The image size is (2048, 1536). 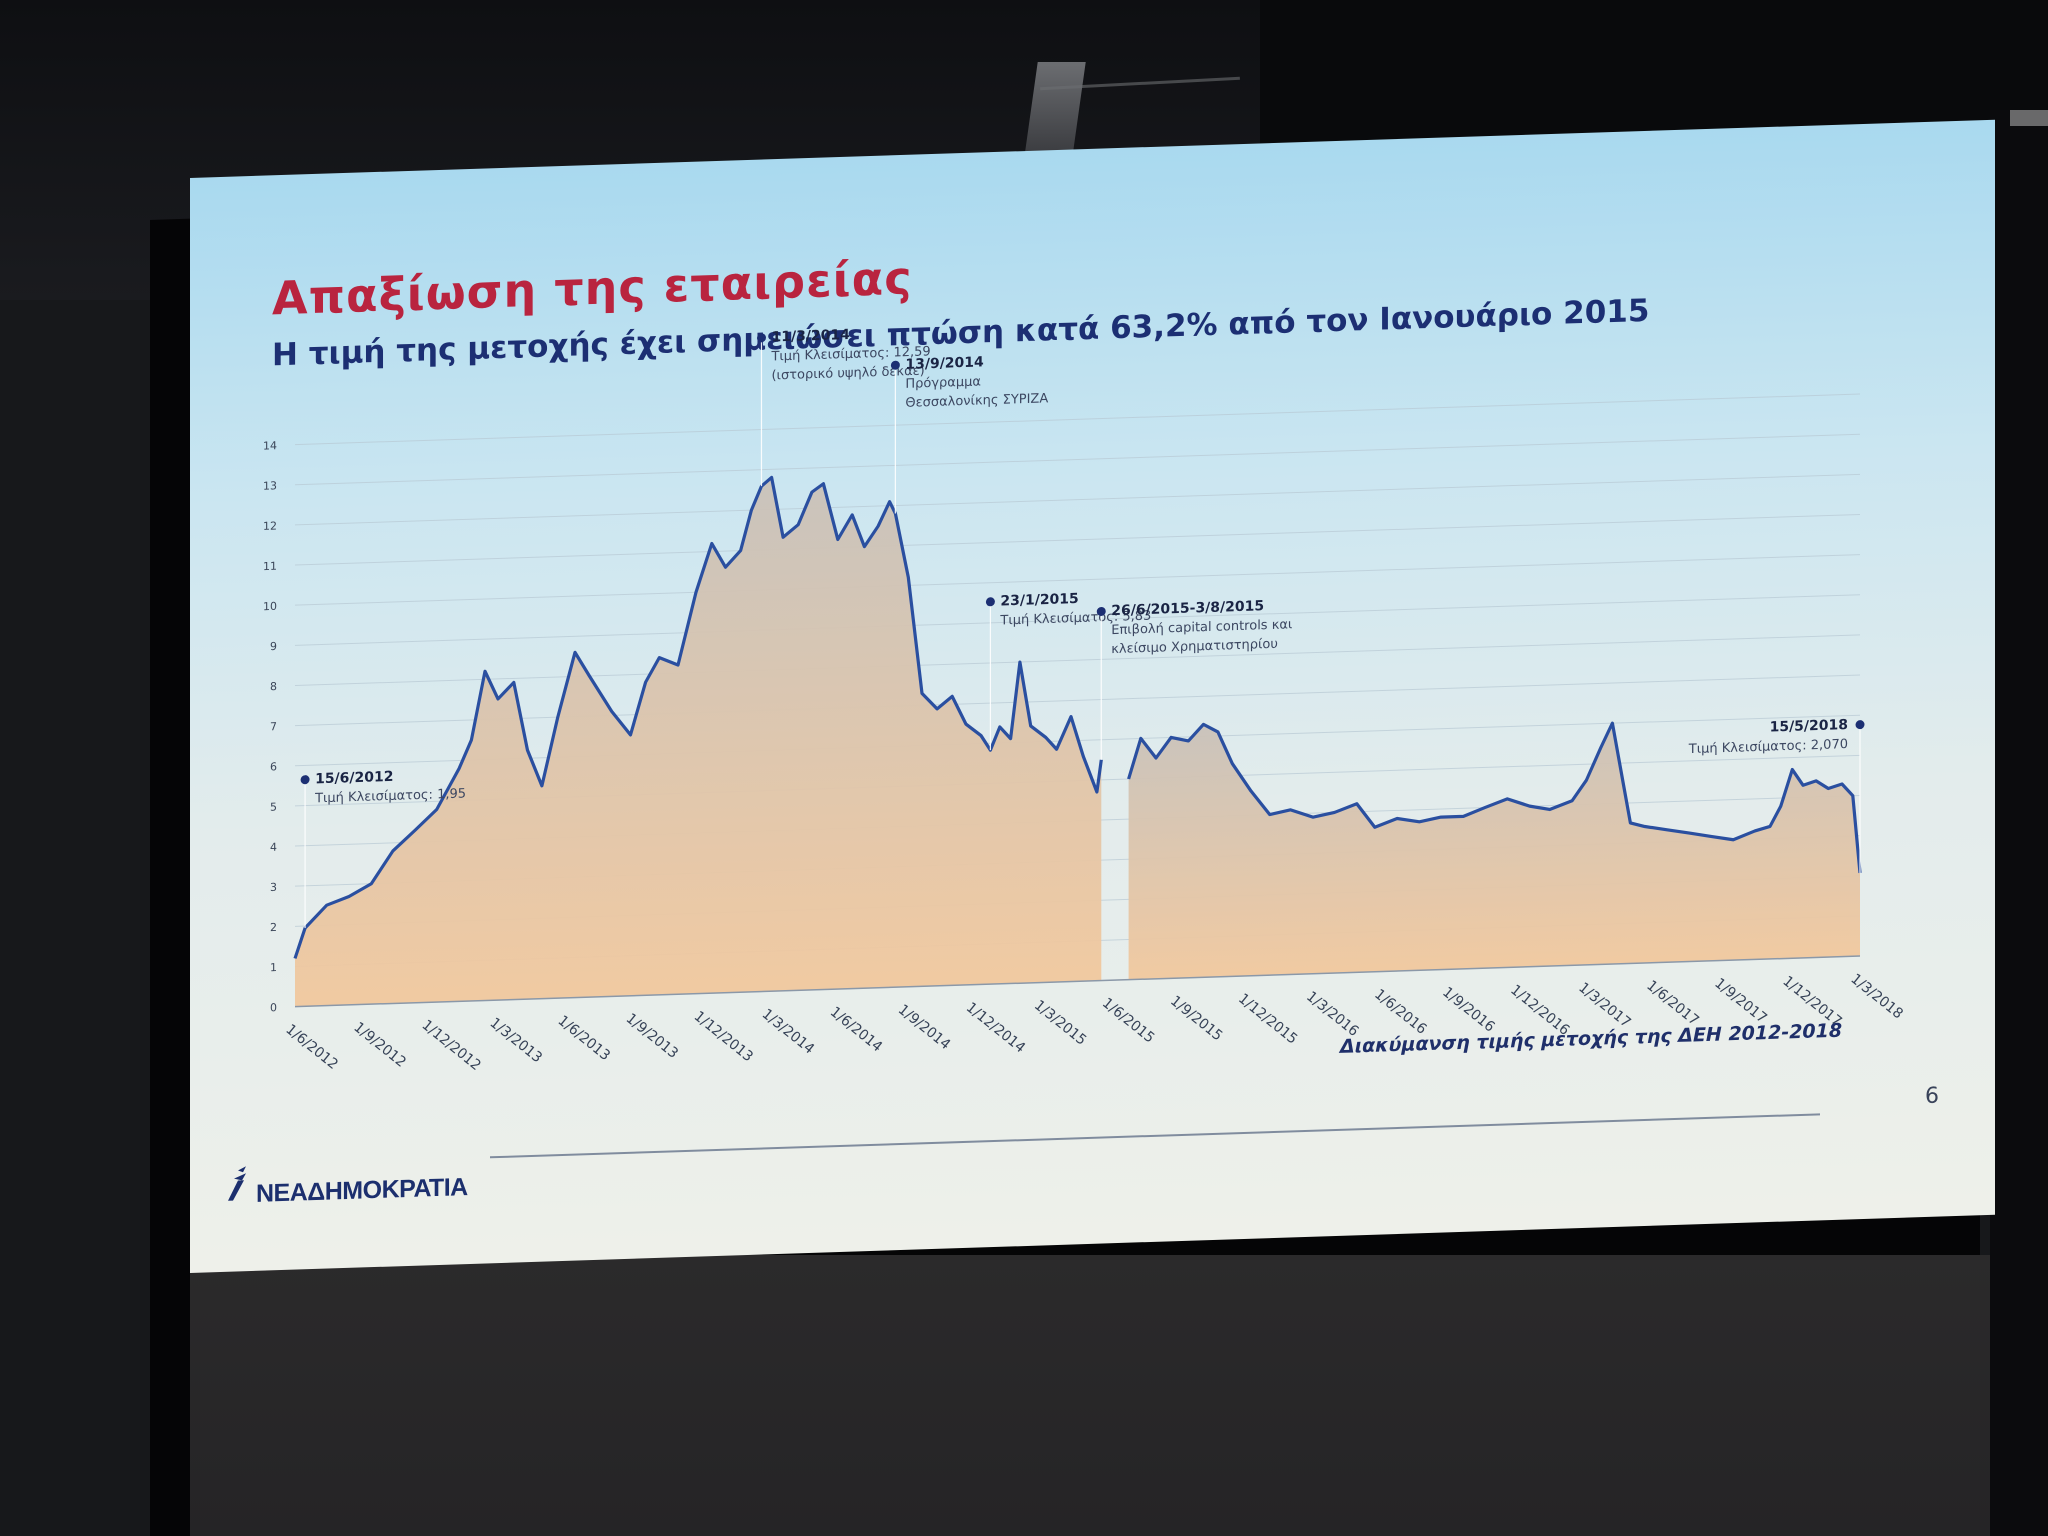 I want to click on annotation-date: 11/3/2014, so click(x=810, y=336).